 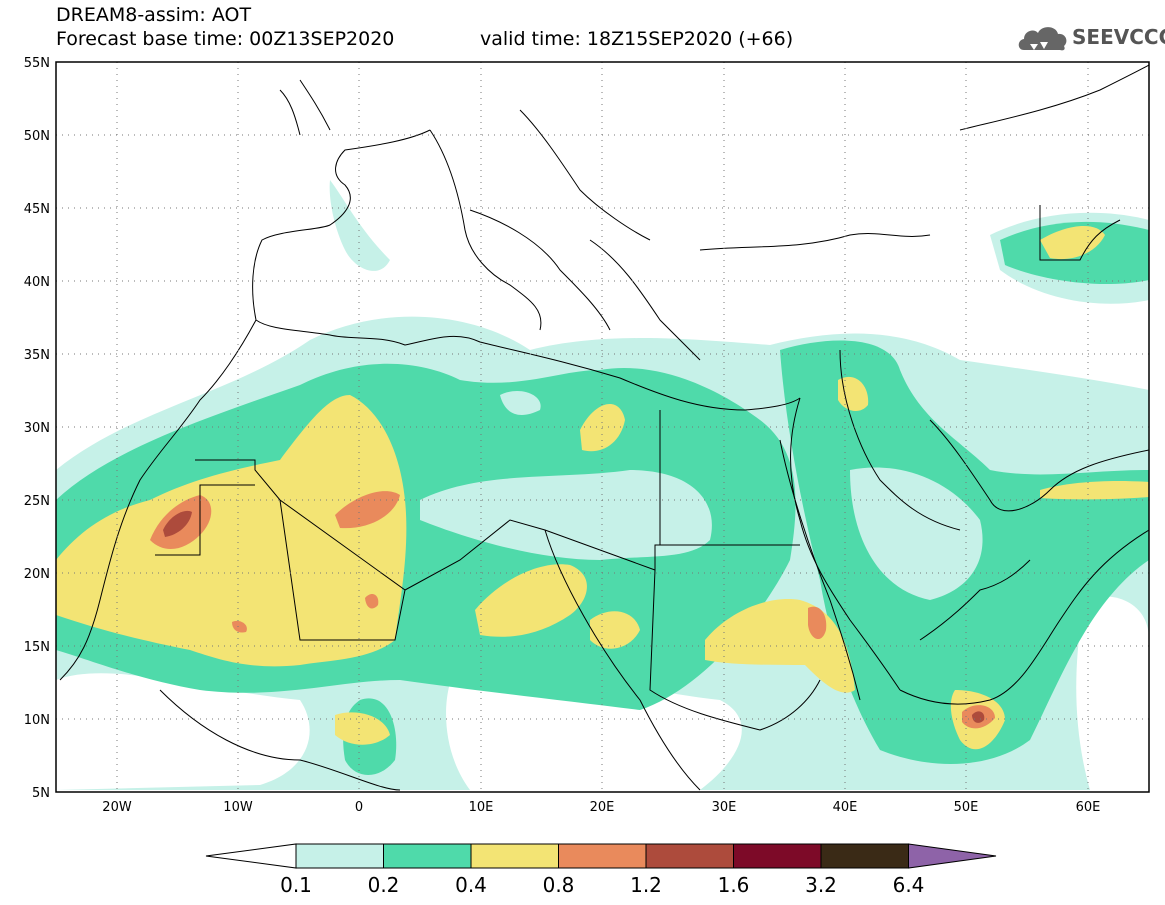 I want to click on lat-label: 10N, so click(x=37, y=720).